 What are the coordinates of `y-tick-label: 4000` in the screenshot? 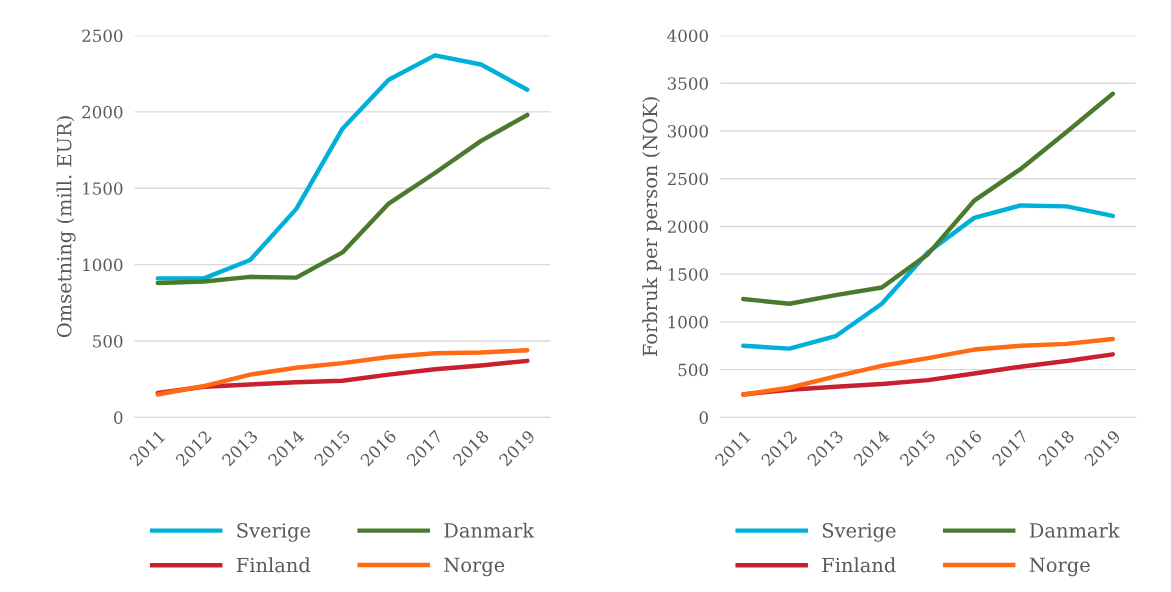 It's located at (687, 36).